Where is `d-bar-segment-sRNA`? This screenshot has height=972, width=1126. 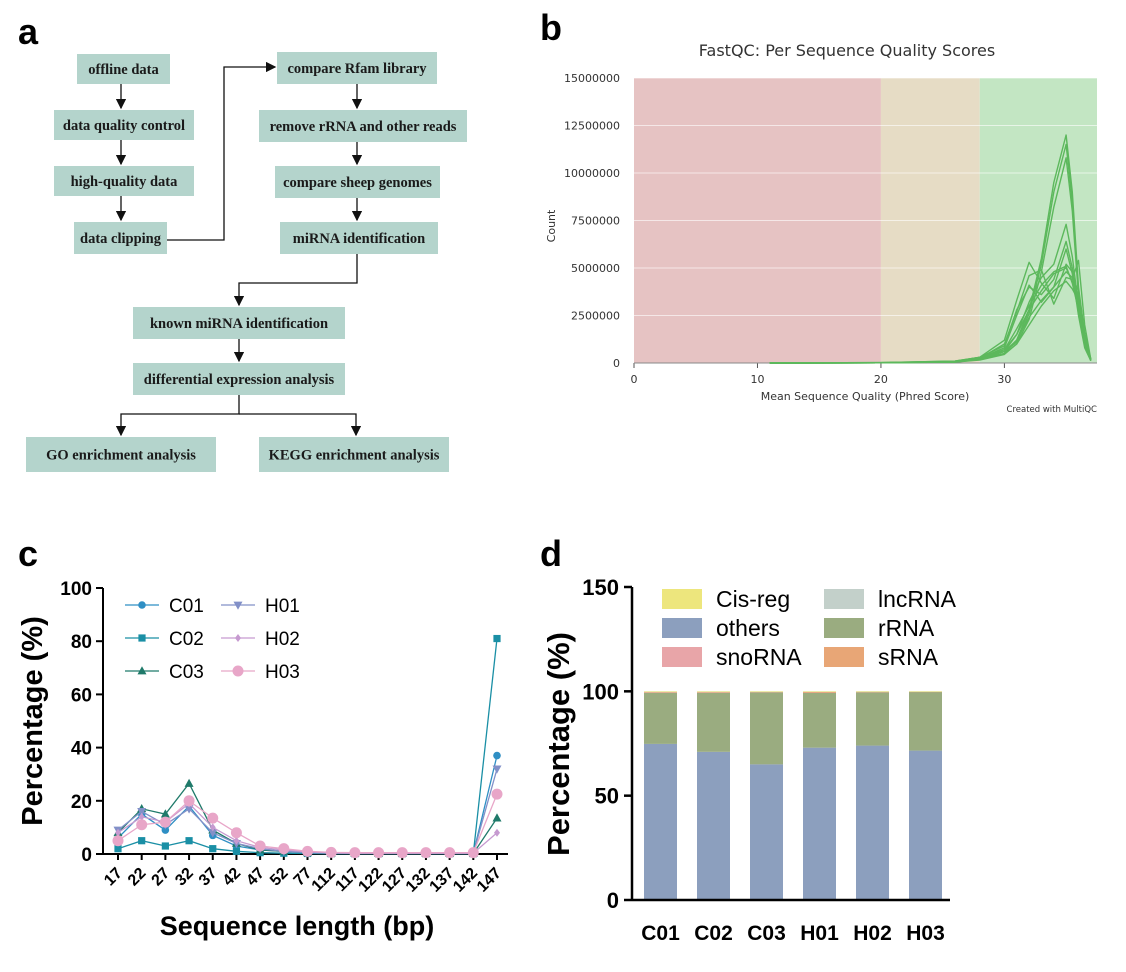 d-bar-segment-sRNA is located at coordinates (660, 692).